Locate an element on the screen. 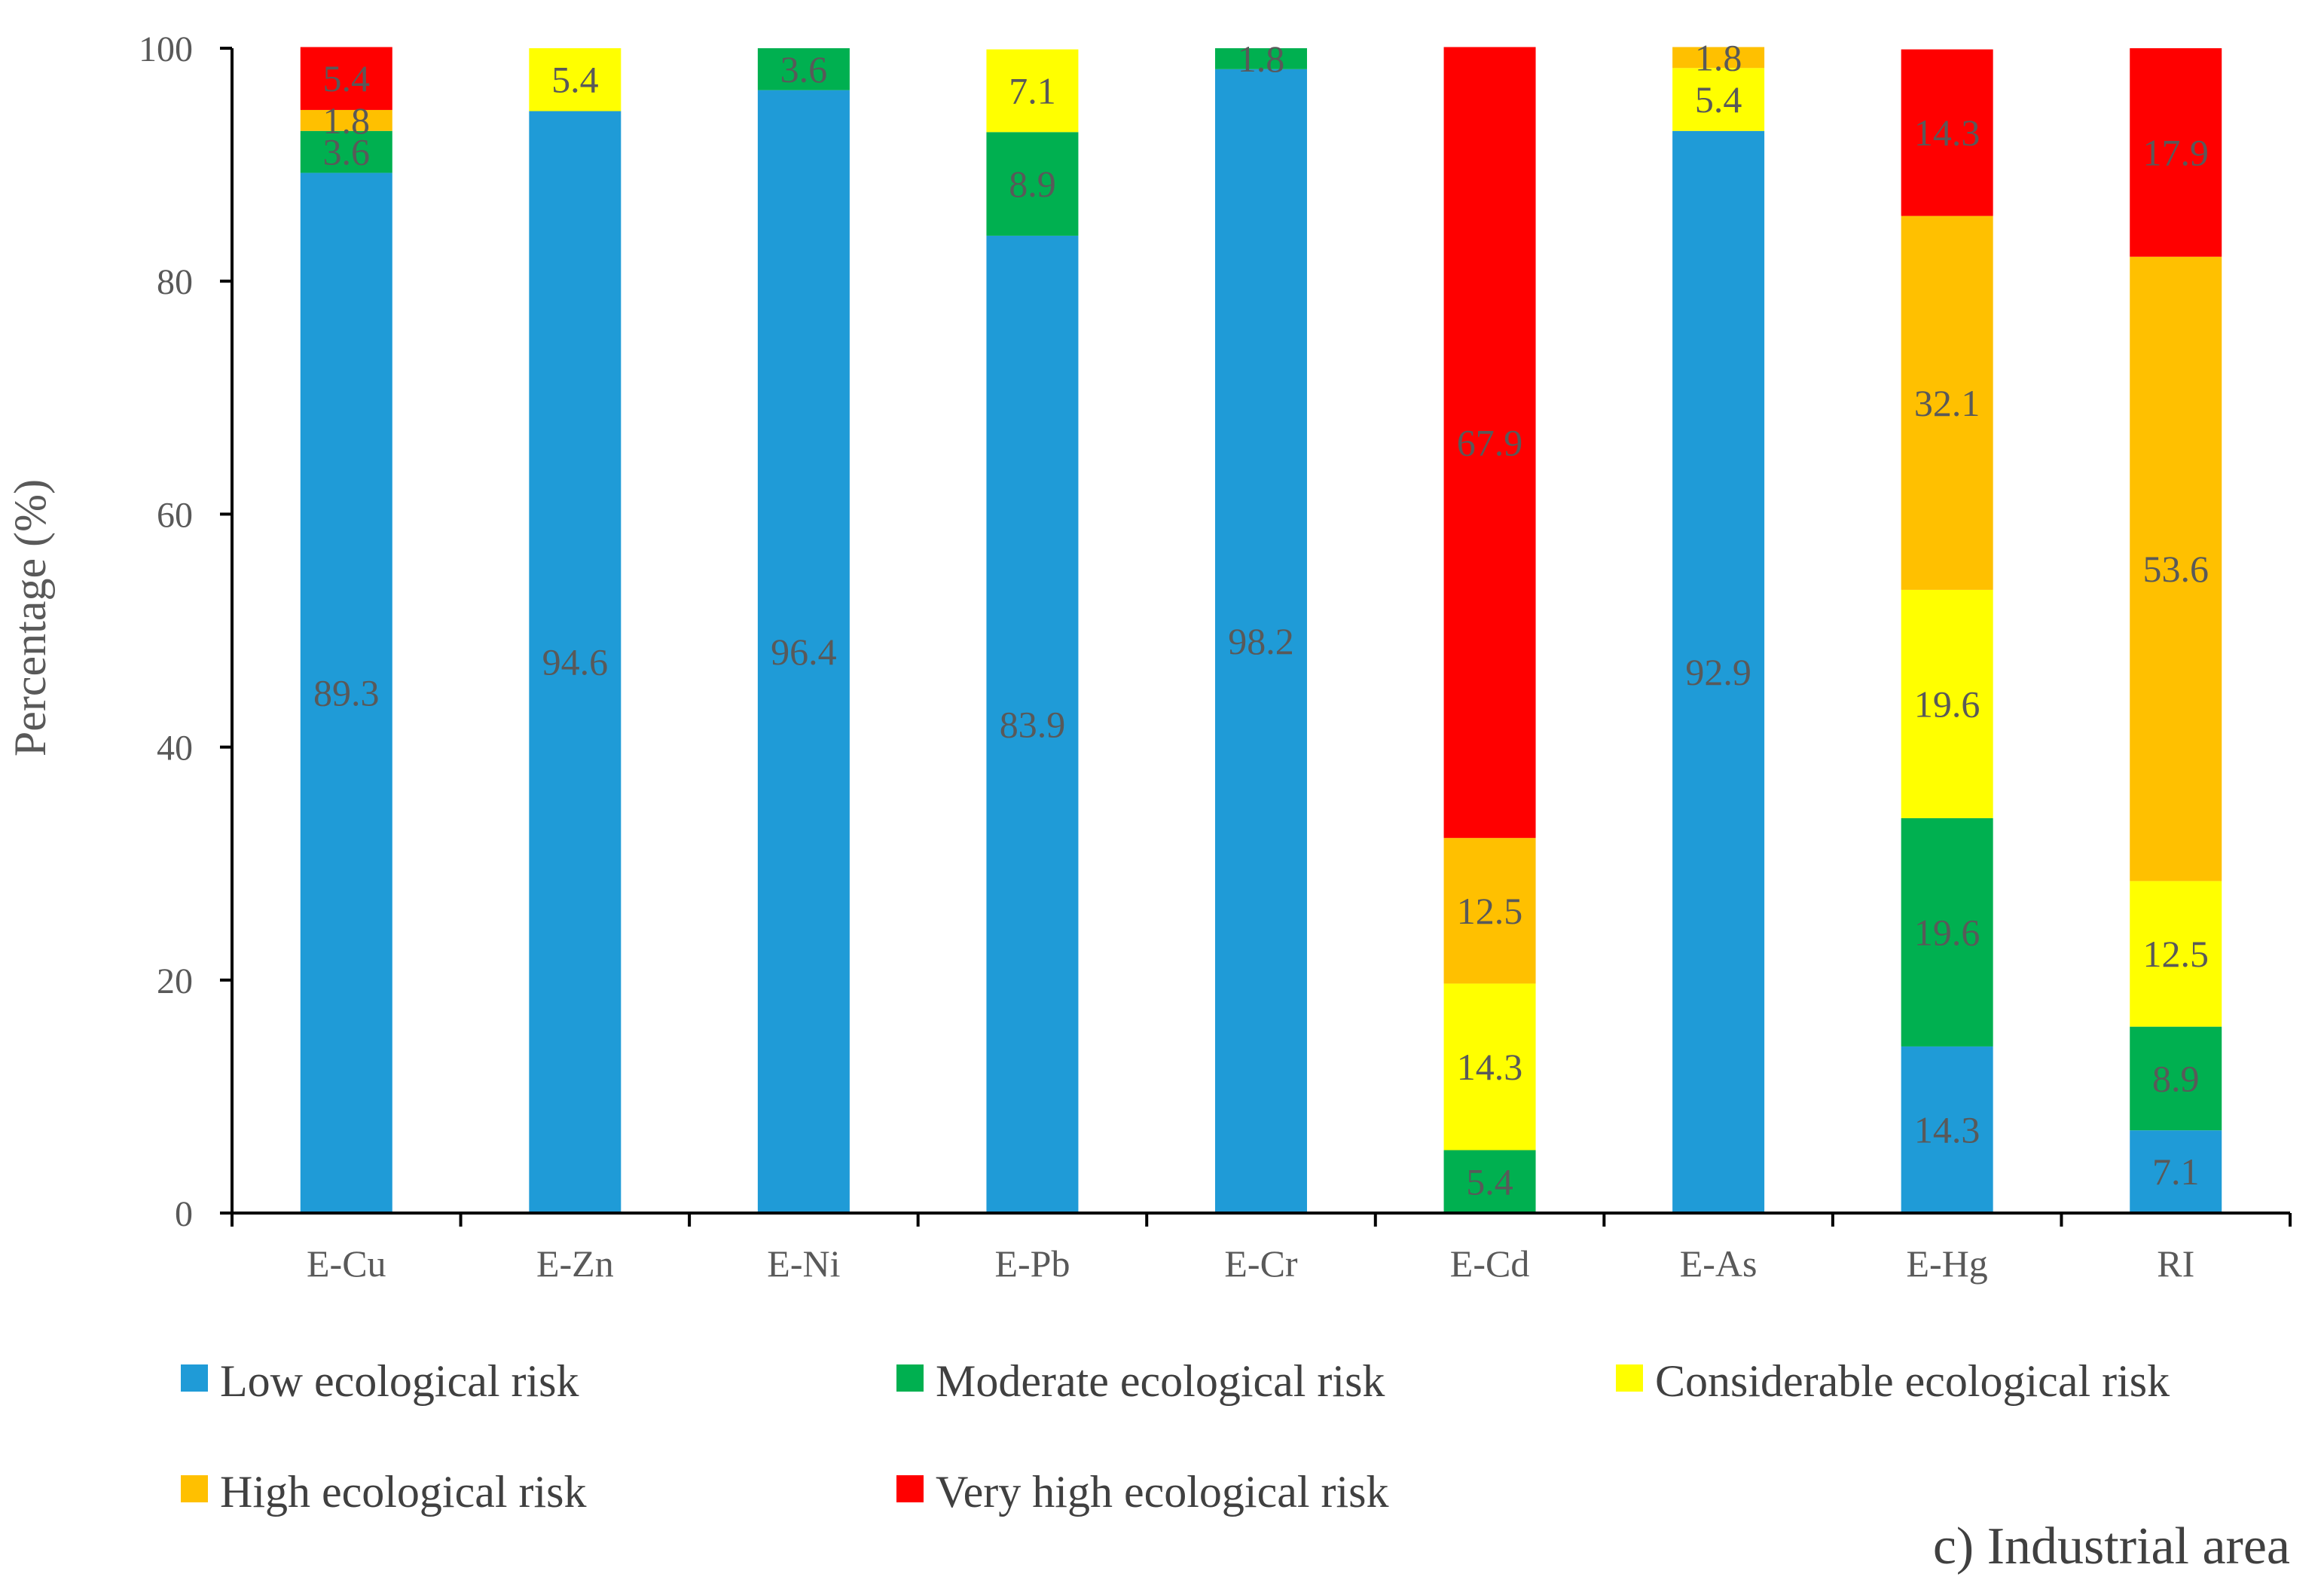 The image size is (2324, 1589). data-label-e-cr-low-ecological-risk: 98.2 is located at coordinates (1261, 641).